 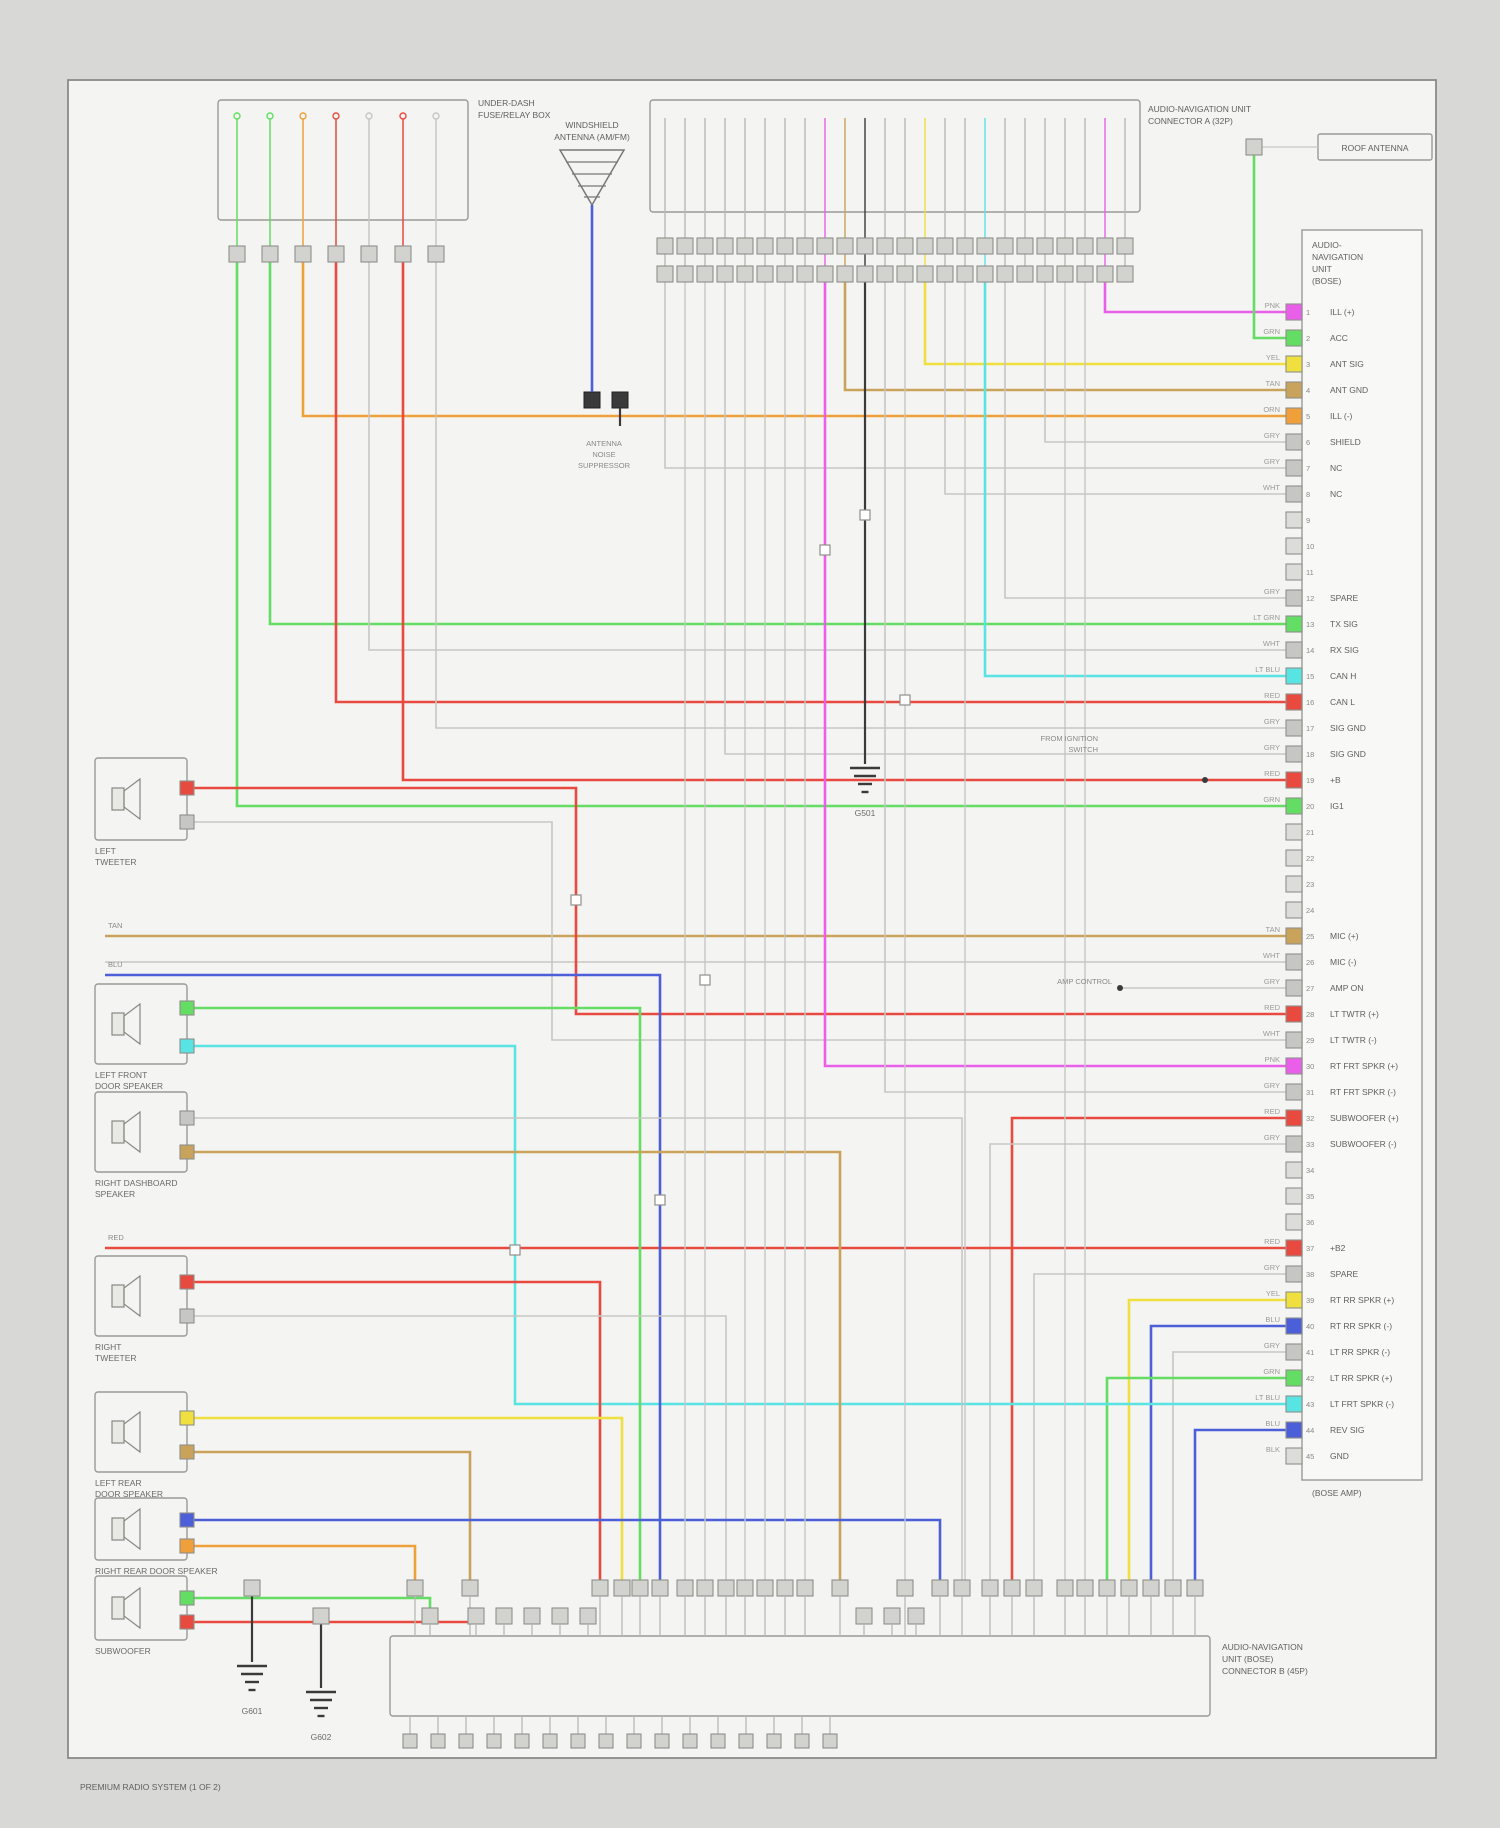 I want to click on speaker-subwoofer: SUBWOOFER, so click(x=144, y=1615).